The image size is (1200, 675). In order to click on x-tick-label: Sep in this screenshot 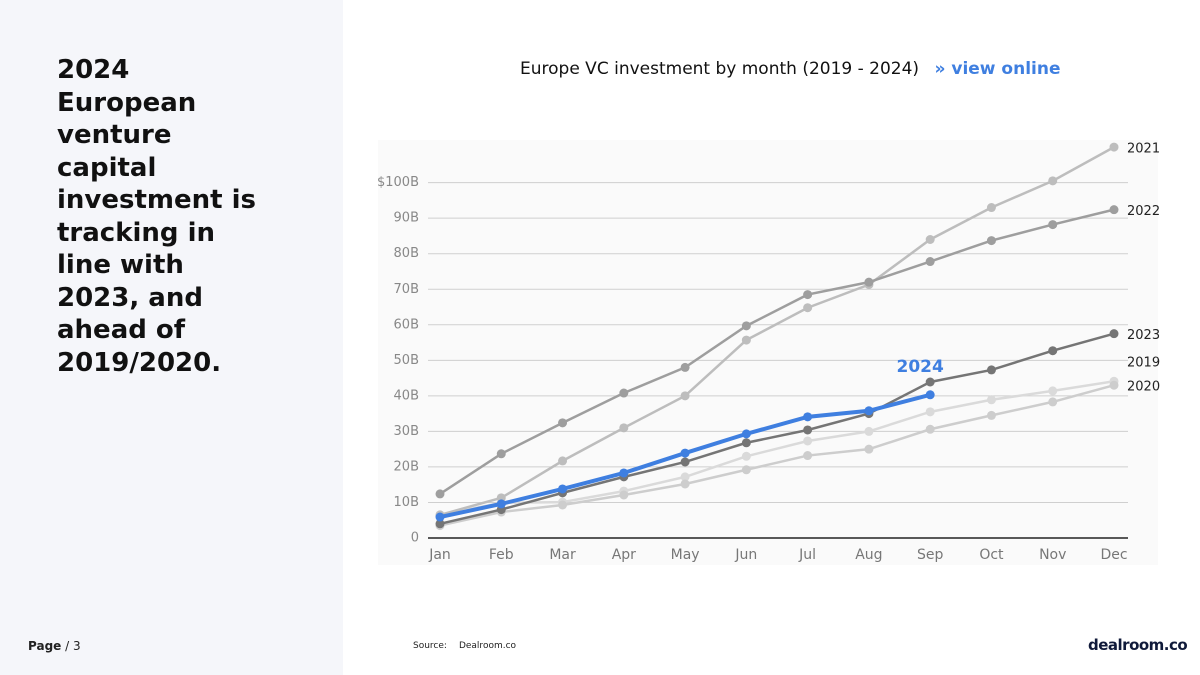, I will do `click(930, 555)`.